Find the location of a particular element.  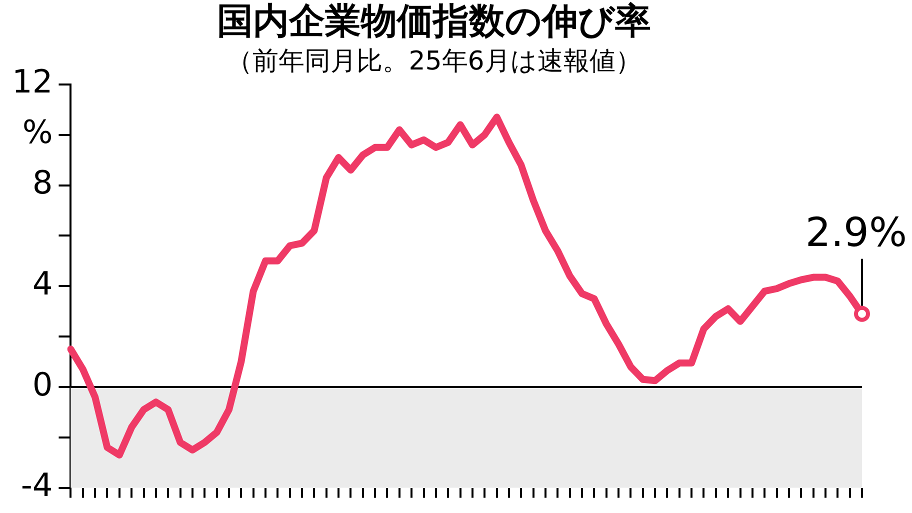

chart-title: 国内企業物価指数の伸び率 is located at coordinates (434, 21).